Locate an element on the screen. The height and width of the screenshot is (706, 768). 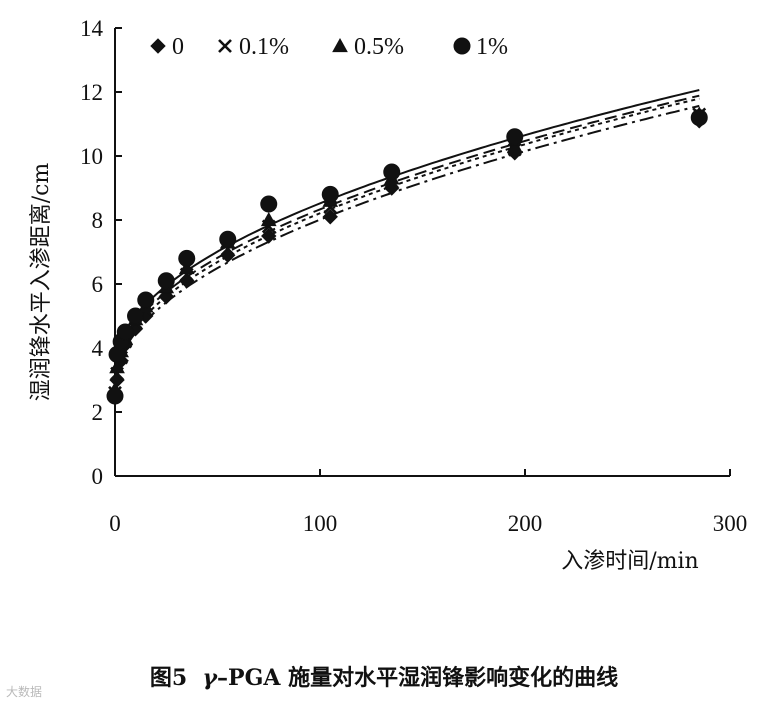
legend-label-1: 0.1% is located at coordinates (264, 47).